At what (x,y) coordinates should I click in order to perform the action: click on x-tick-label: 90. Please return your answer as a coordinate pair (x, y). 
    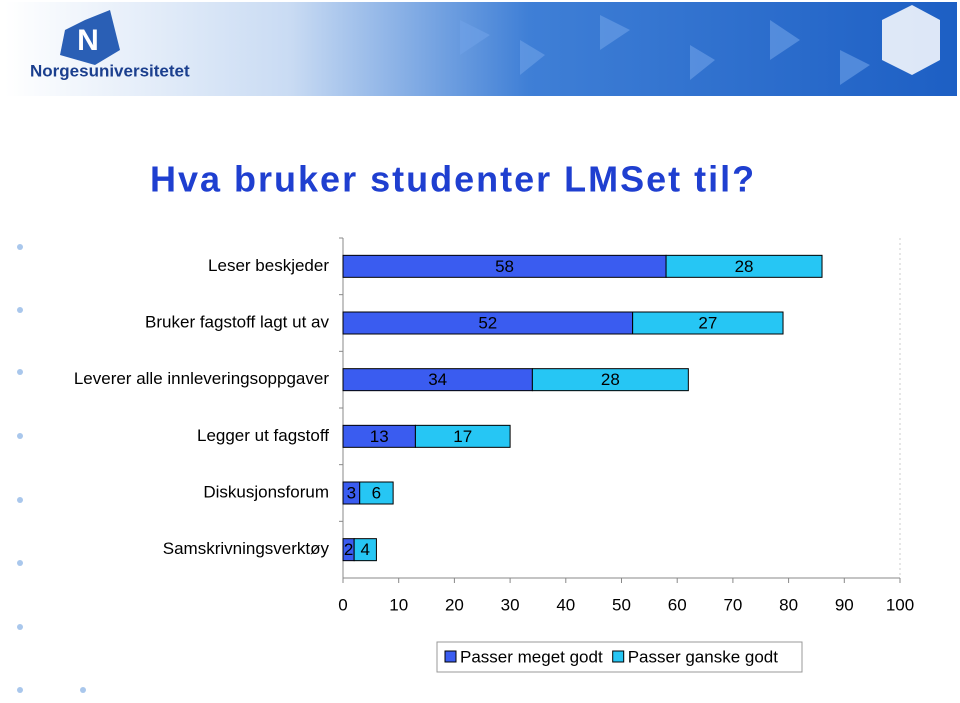
    Looking at the image, I should click on (844, 604).